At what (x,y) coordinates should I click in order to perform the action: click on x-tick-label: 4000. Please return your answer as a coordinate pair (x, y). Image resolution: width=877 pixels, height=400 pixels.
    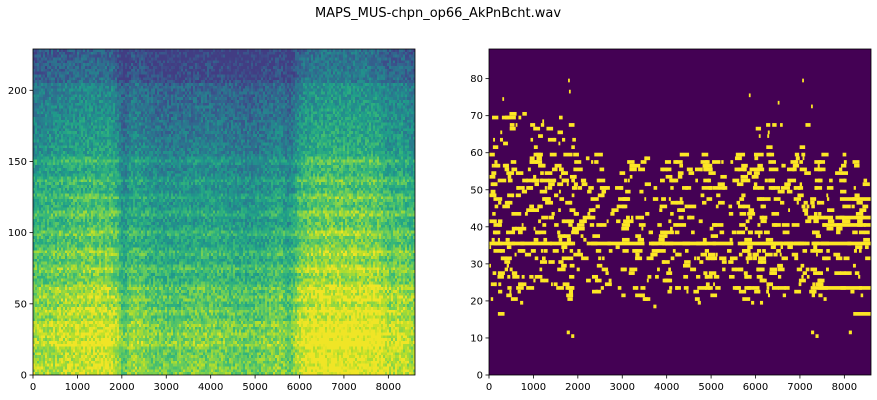
    Looking at the image, I should click on (666, 387).